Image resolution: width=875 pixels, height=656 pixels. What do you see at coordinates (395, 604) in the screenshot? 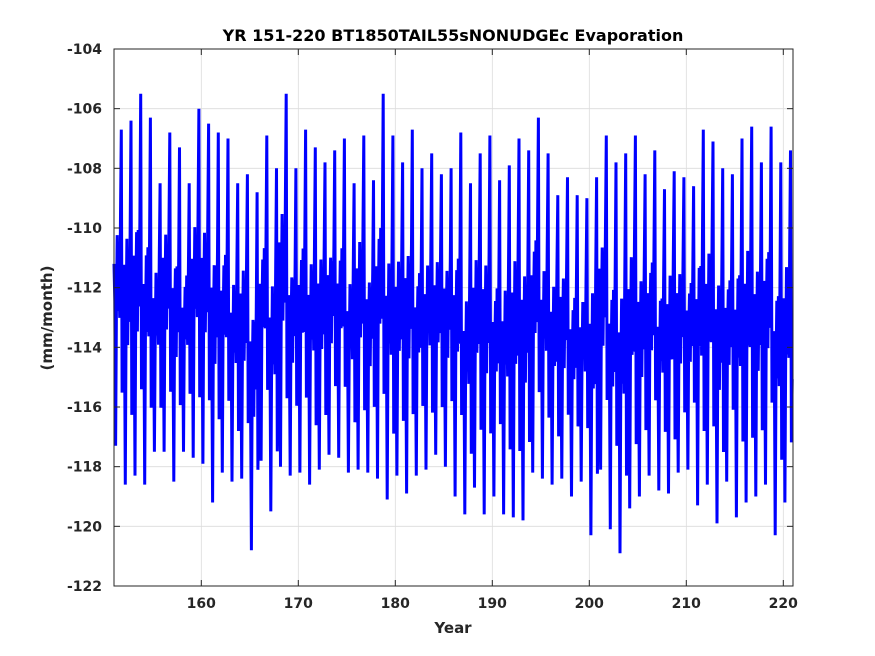
I see `x-tick-label: 180` at bounding box center [395, 604].